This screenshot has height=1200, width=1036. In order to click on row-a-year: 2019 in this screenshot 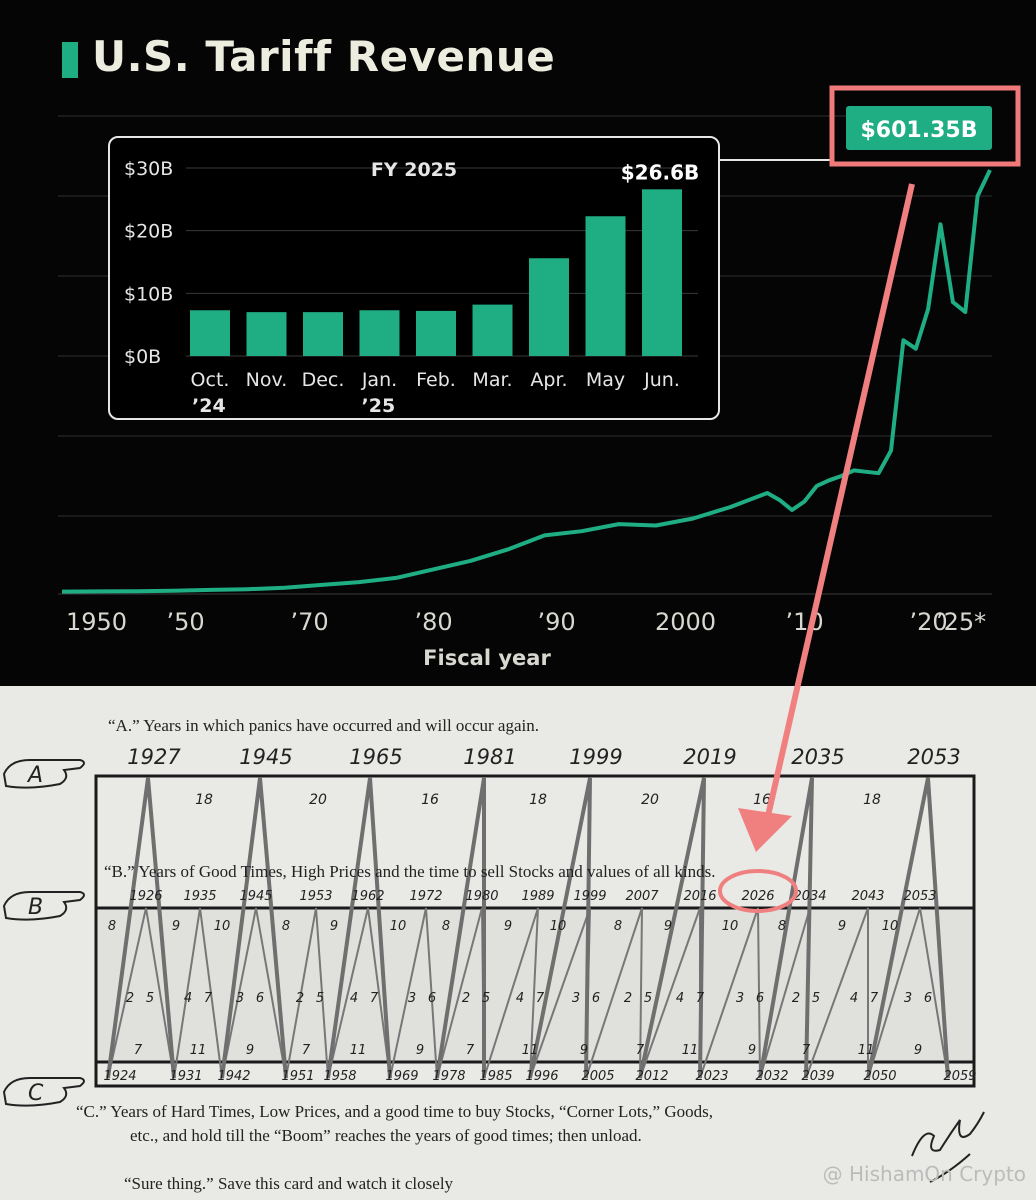, I will do `click(709, 757)`.